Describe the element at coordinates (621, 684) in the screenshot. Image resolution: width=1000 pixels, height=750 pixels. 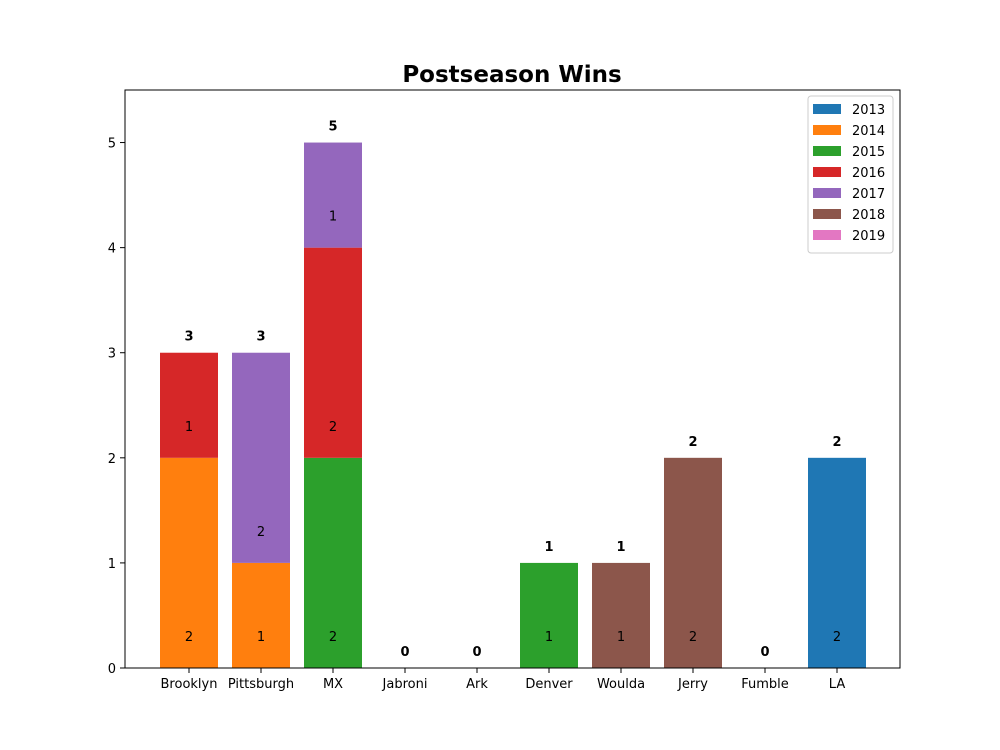
I see `x-tick-label: Woulda` at that location.